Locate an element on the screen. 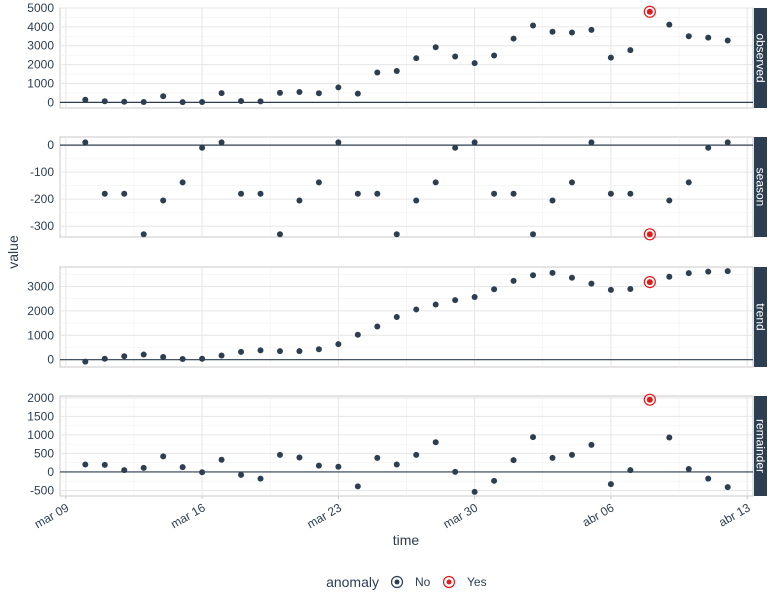  y-axis-title: value is located at coordinates (13, 252).